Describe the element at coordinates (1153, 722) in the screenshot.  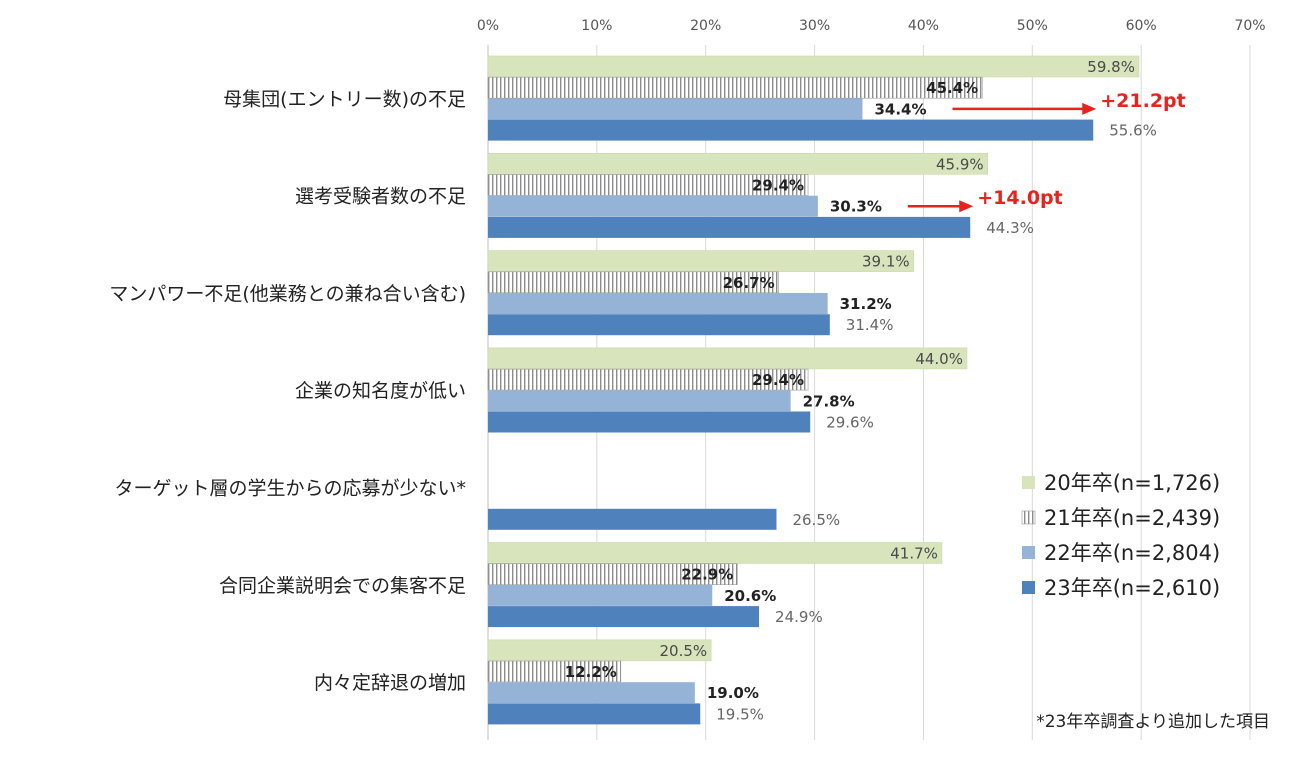
I see `footnote: *23年卒調査より追加した項目` at that location.